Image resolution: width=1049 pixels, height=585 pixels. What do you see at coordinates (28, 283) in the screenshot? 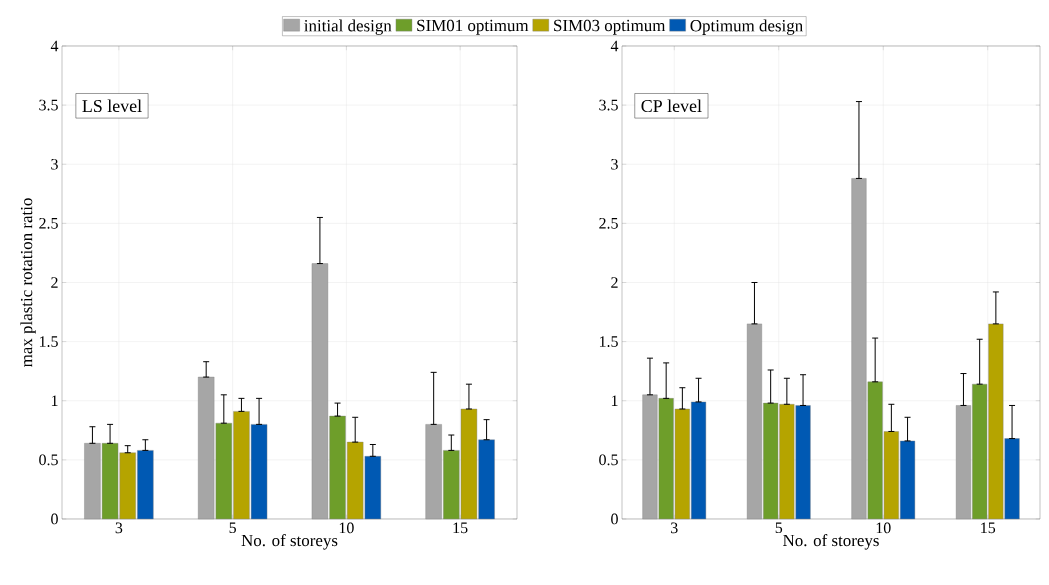
I see `y-axis-title: max plastic rotation ratio` at bounding box center [28, 283].